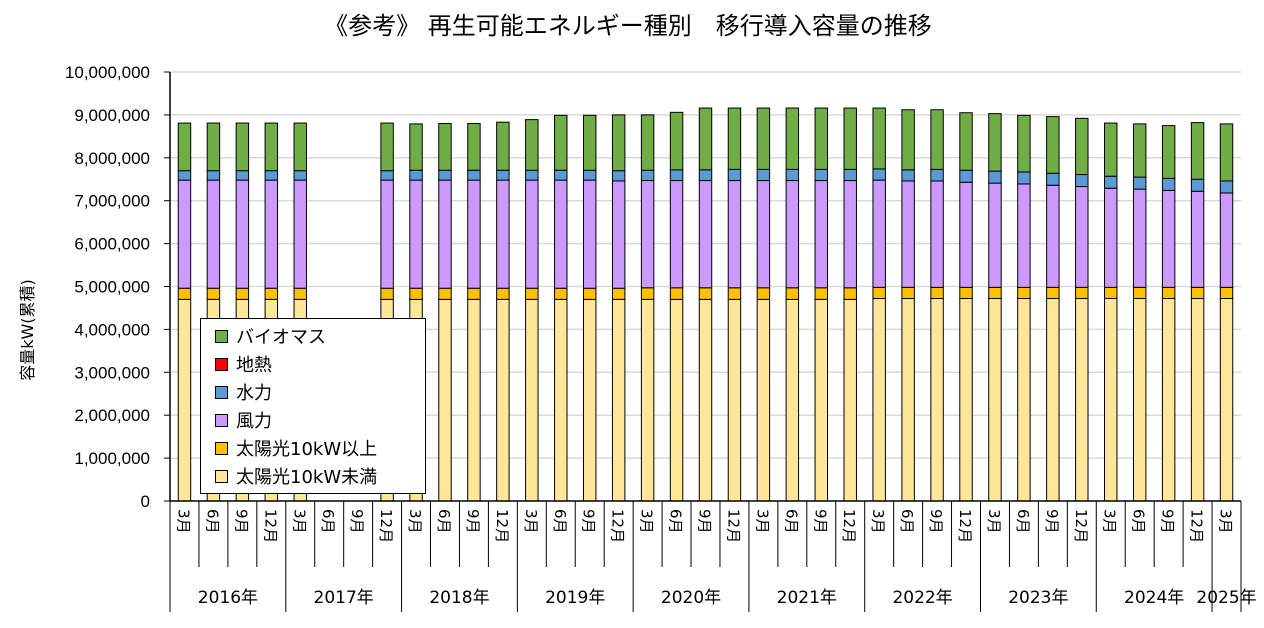 This screenshot has width=1264, height=628. What do you see at coordinates (1038, 598) in the screenshot?
I see `x-year-label: 2023年` at bounding box center [1038, 598].